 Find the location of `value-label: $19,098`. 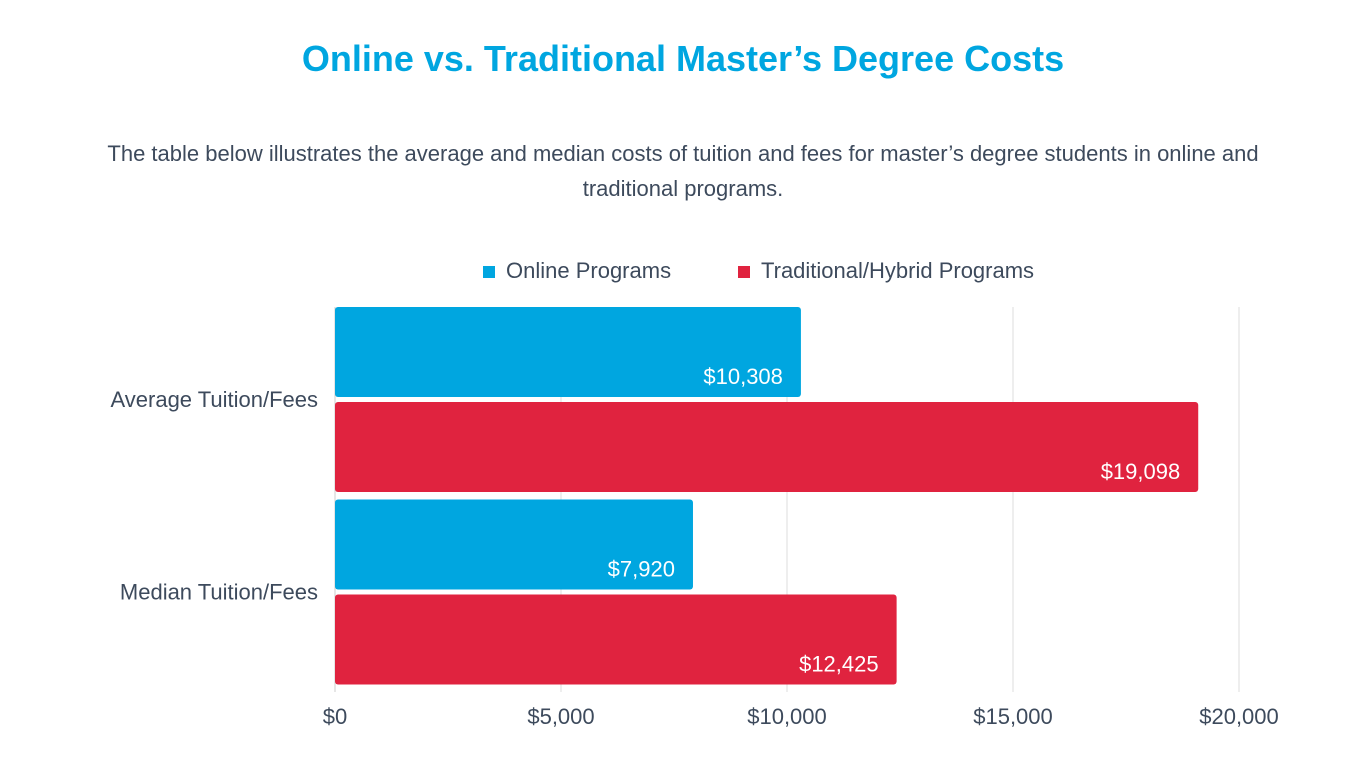

value-label: $19,098 is located at coordinates (1141, 471).